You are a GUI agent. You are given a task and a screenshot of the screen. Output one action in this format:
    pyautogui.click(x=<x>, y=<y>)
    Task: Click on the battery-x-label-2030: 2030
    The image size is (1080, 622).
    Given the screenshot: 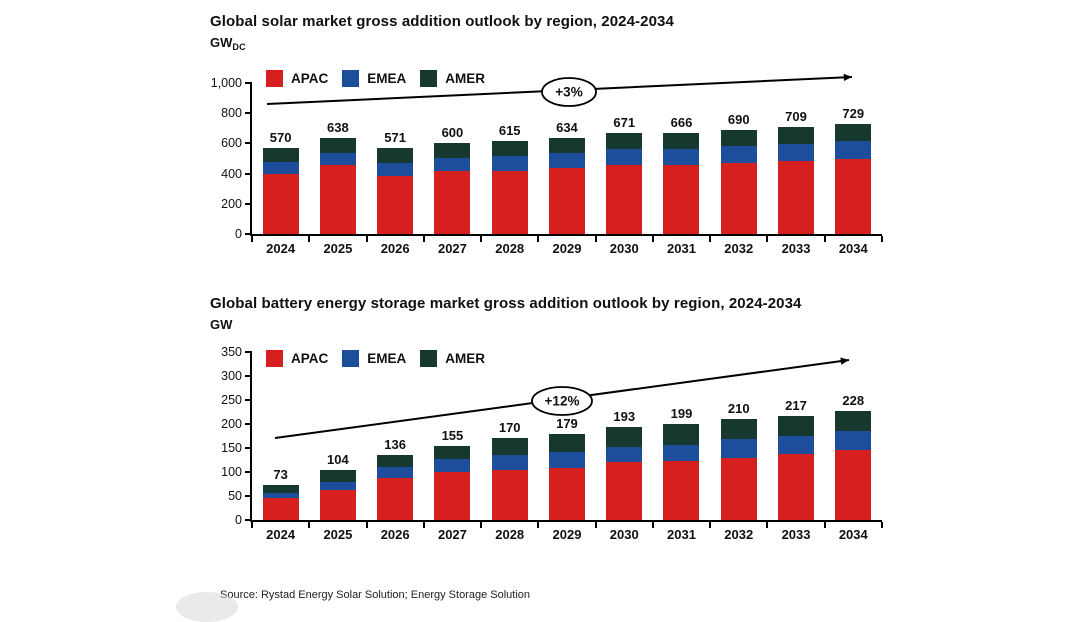 What is the action you would take?
    pyautogui.click(x=624, y=534)
    